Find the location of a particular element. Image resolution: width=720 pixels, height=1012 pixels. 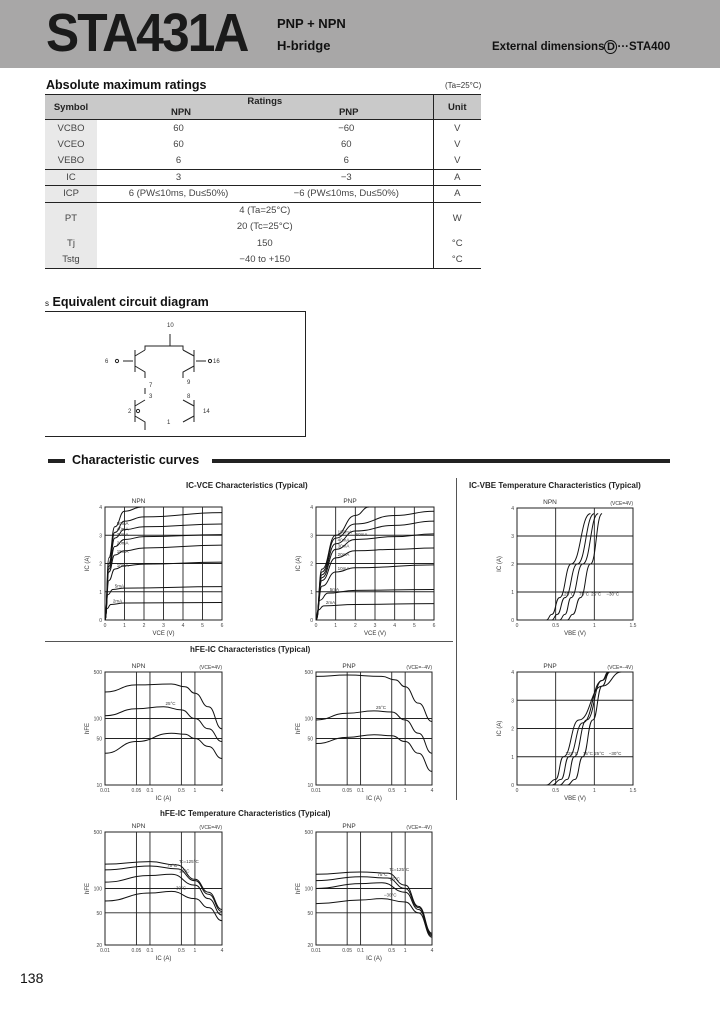

table-row: VCEO 60 60 V is located at coordinates (263, 144).